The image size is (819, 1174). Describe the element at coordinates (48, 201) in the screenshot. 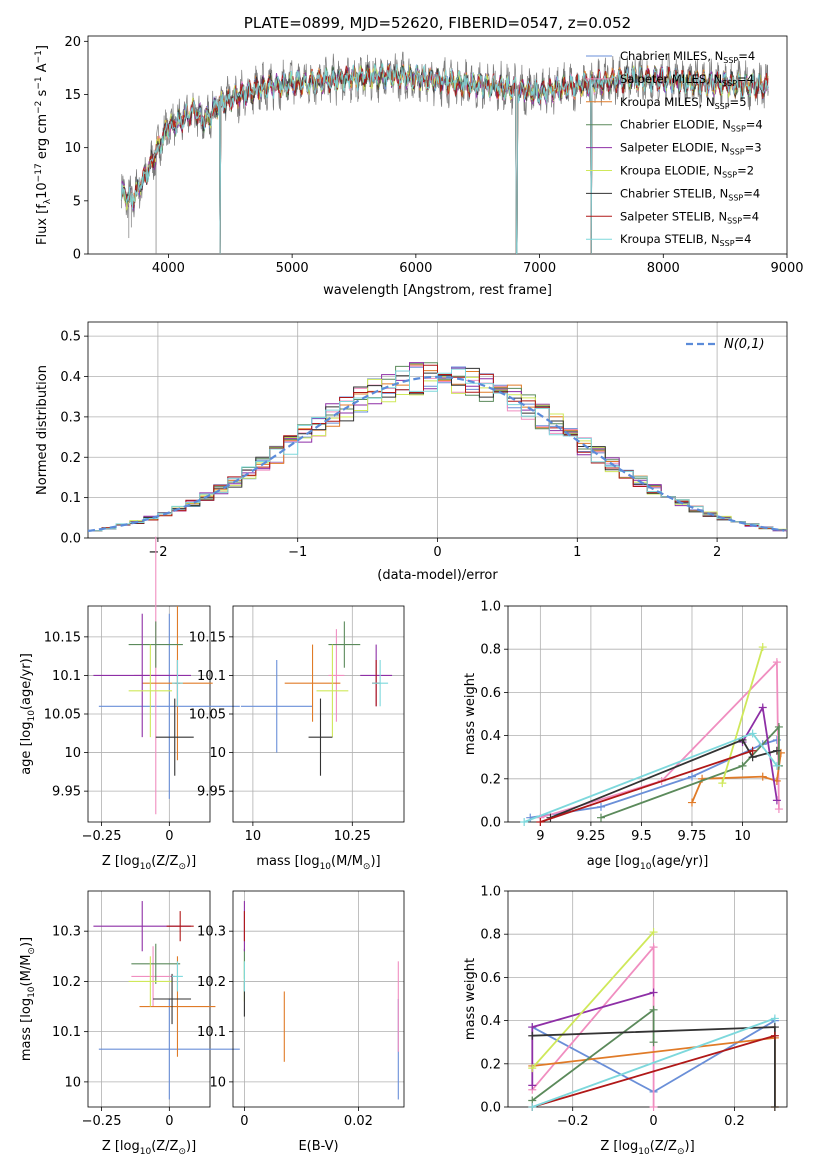

I see `ylabel-sub: λ` at that location.